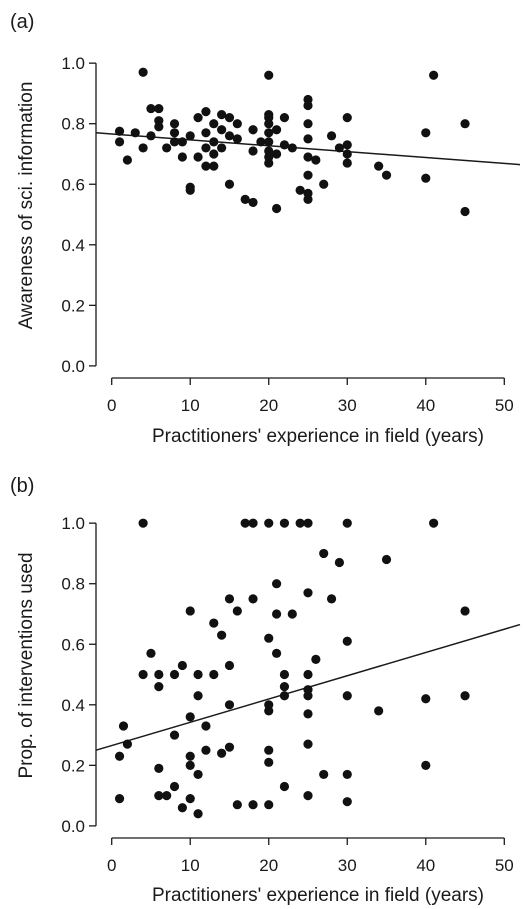  I want to click on x-tick-label: 30, so click(347, 405).